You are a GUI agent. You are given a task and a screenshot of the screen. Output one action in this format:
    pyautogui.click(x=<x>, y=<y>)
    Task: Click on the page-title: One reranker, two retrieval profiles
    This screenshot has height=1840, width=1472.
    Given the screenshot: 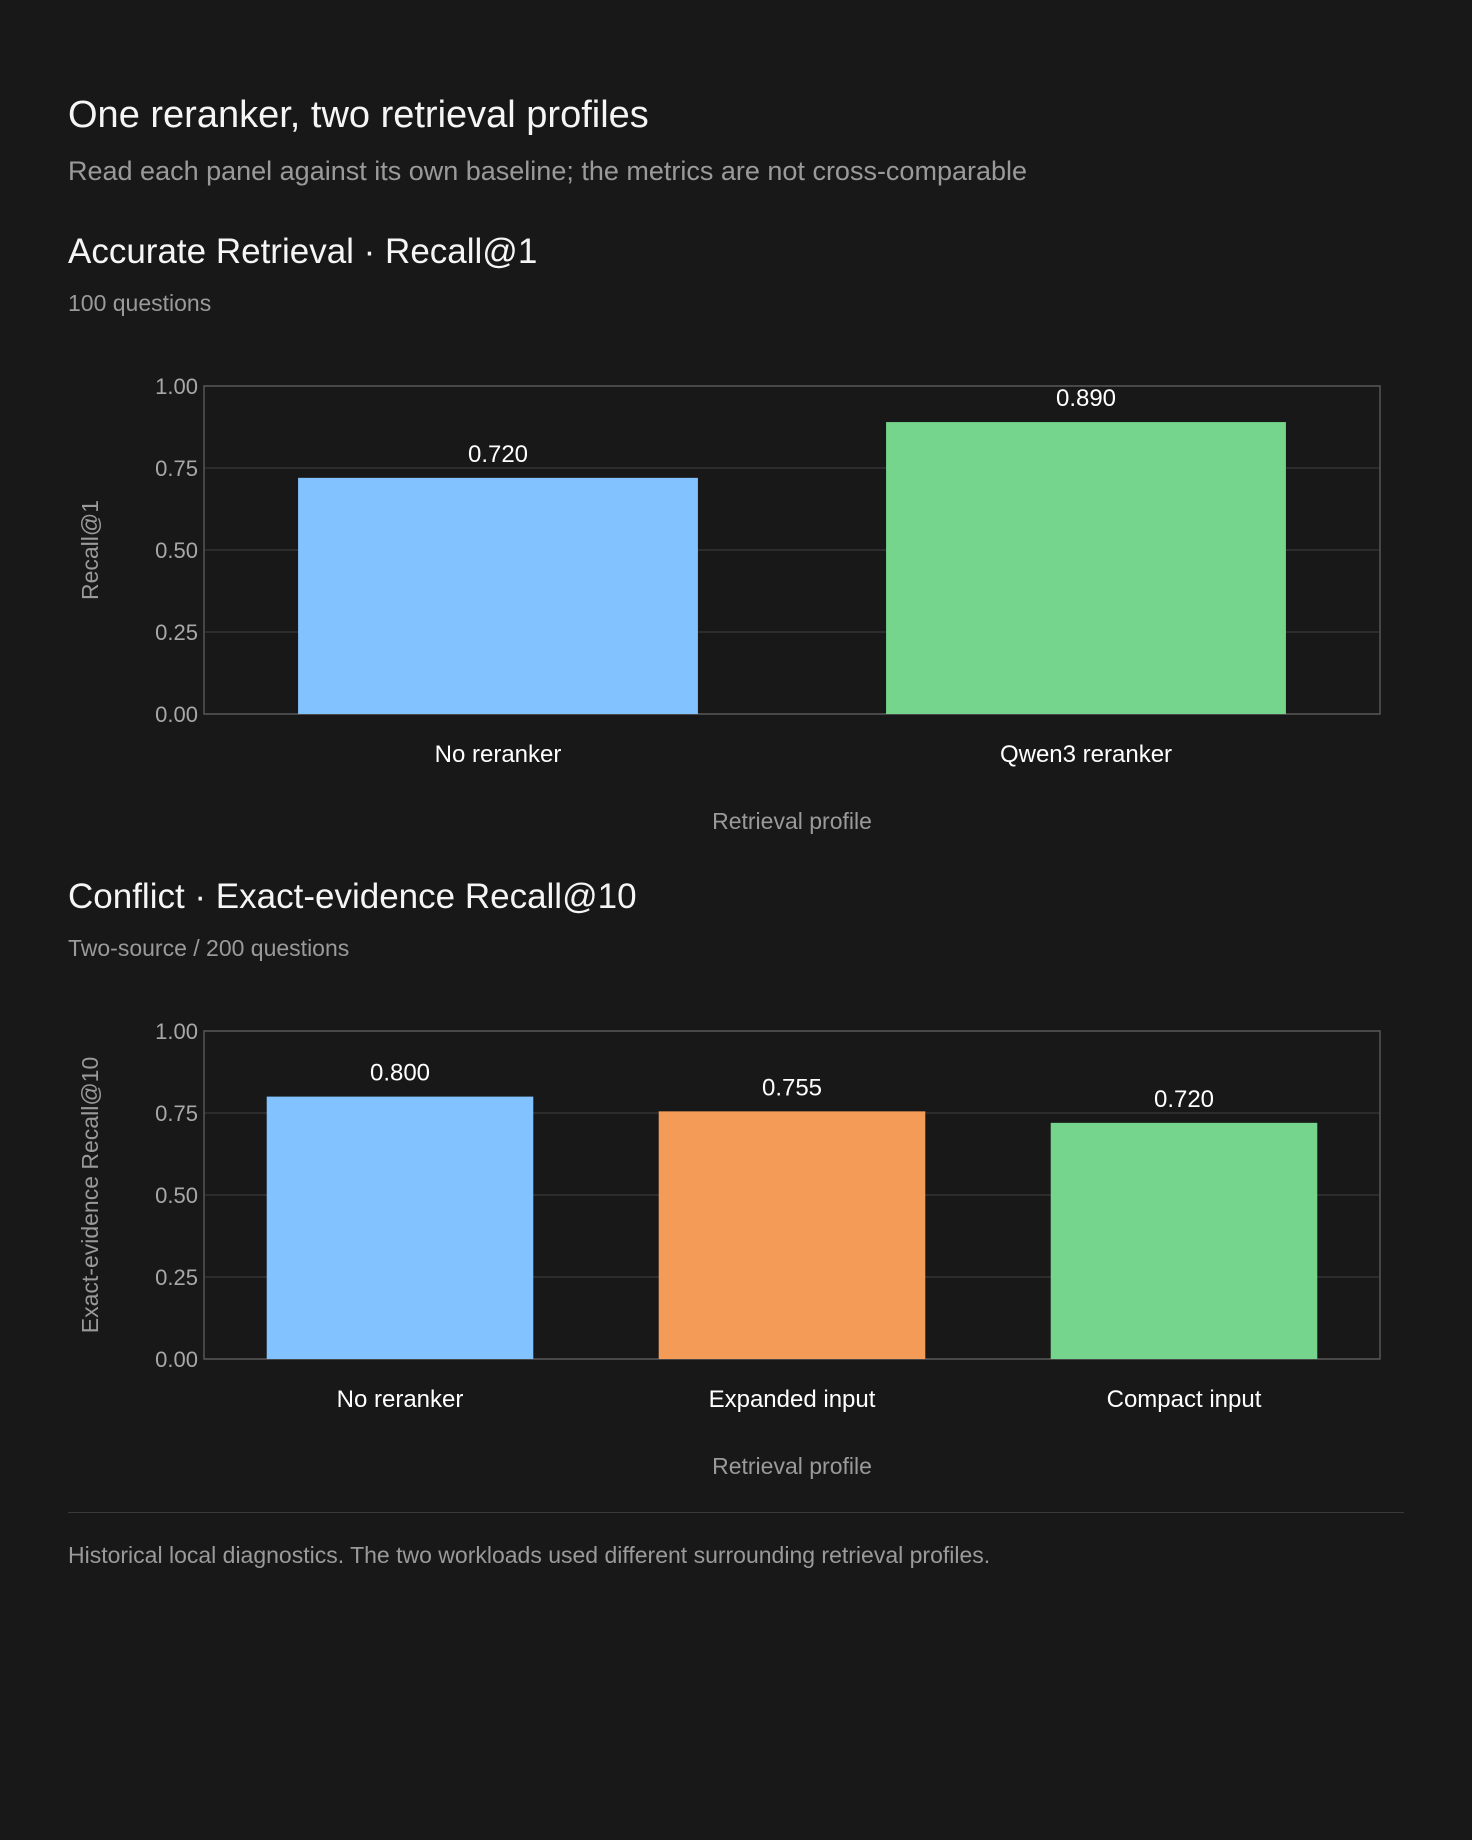 What is the action you would take?
    pyautogui.click(x=358, y=115)
    